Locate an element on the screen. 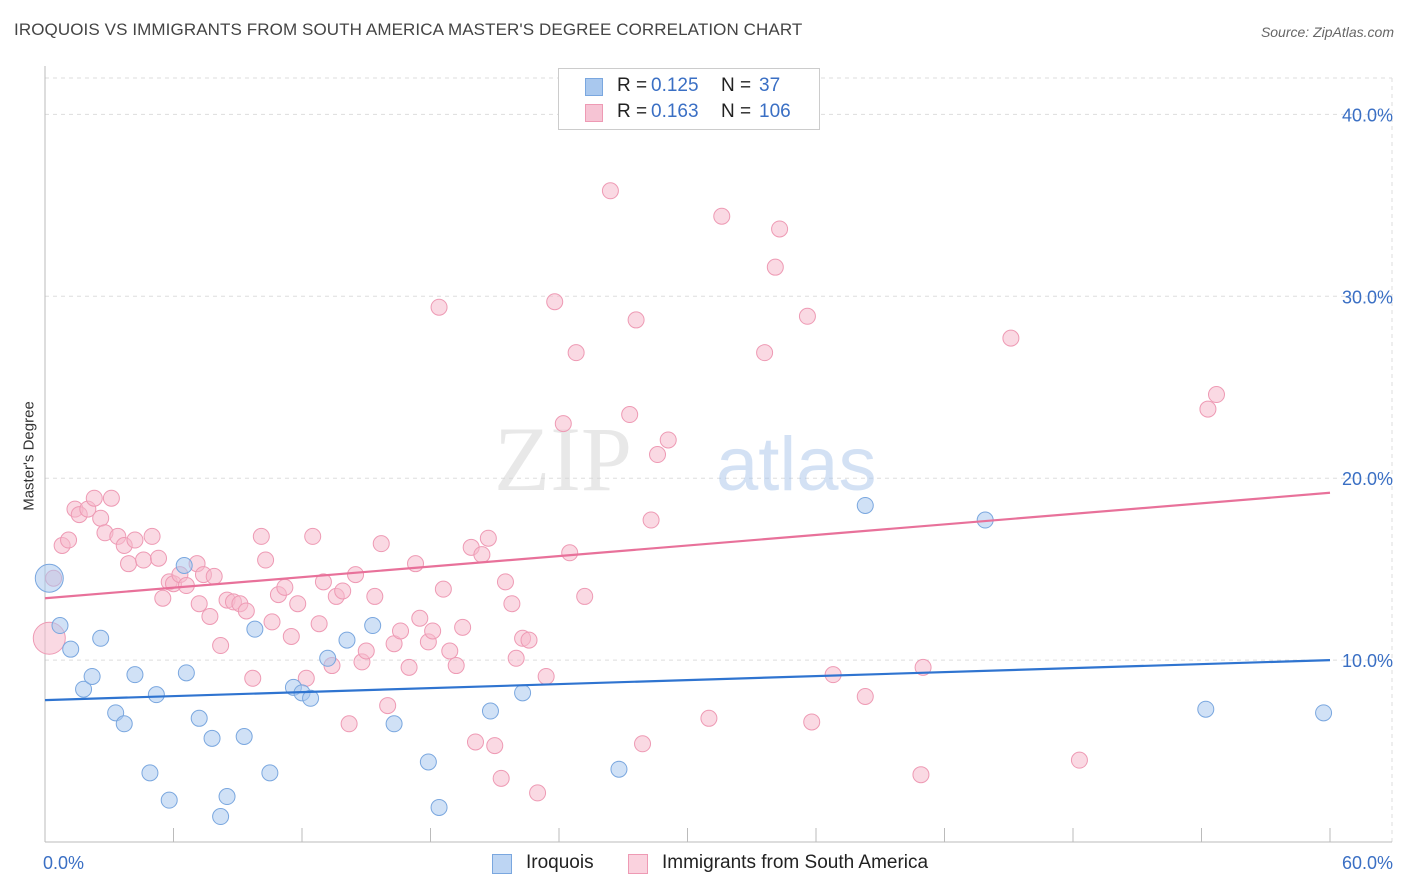  x-tick-label: 60.0% is located at coordinates (1367, 863).